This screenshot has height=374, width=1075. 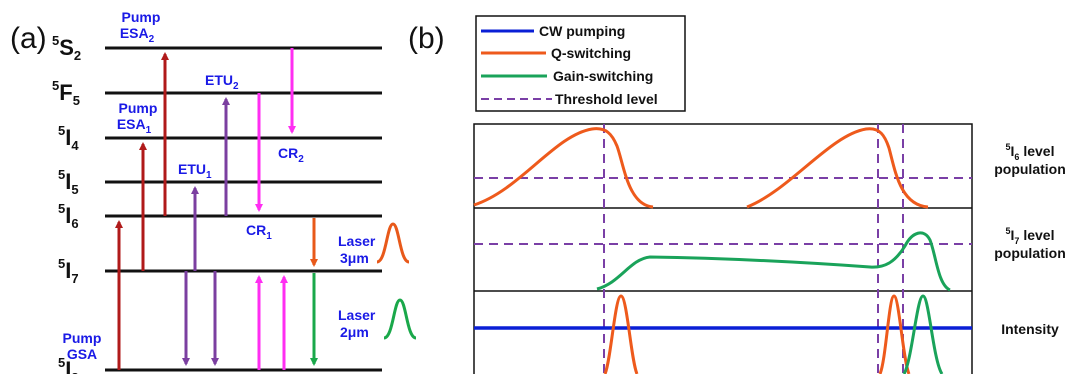 What do you see at coordinates (357, 315) in the screenshot?
I see `laser-2um-label-l1: Laser` at bounding box center [357, 315].